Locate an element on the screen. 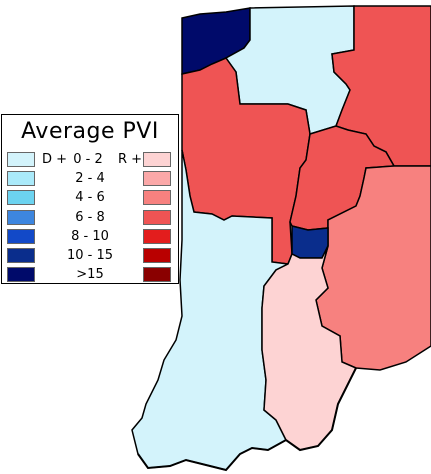  legend-range-label: 6 - 8 is located at coordinates (90, 217).